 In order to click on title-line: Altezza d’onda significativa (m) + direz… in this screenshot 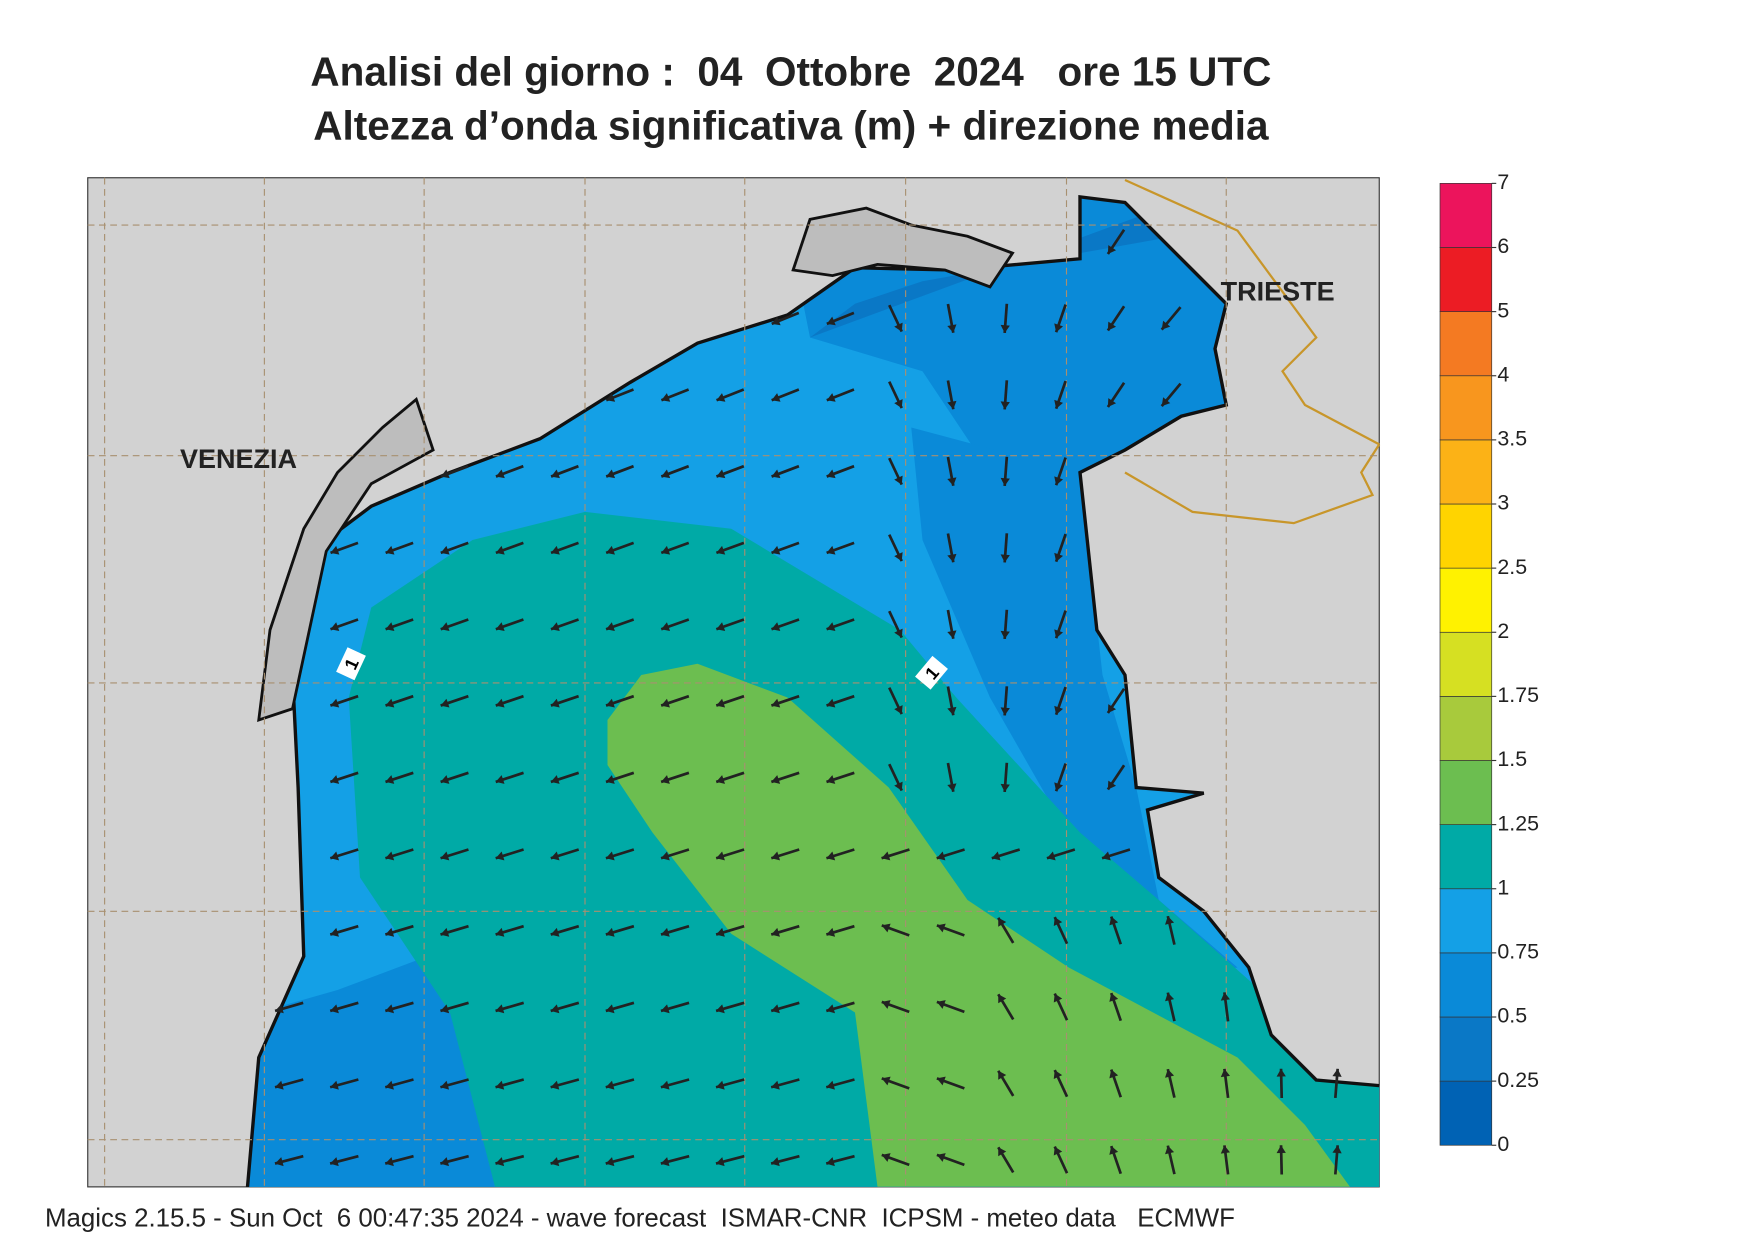, I will do `click(791, 126)`.